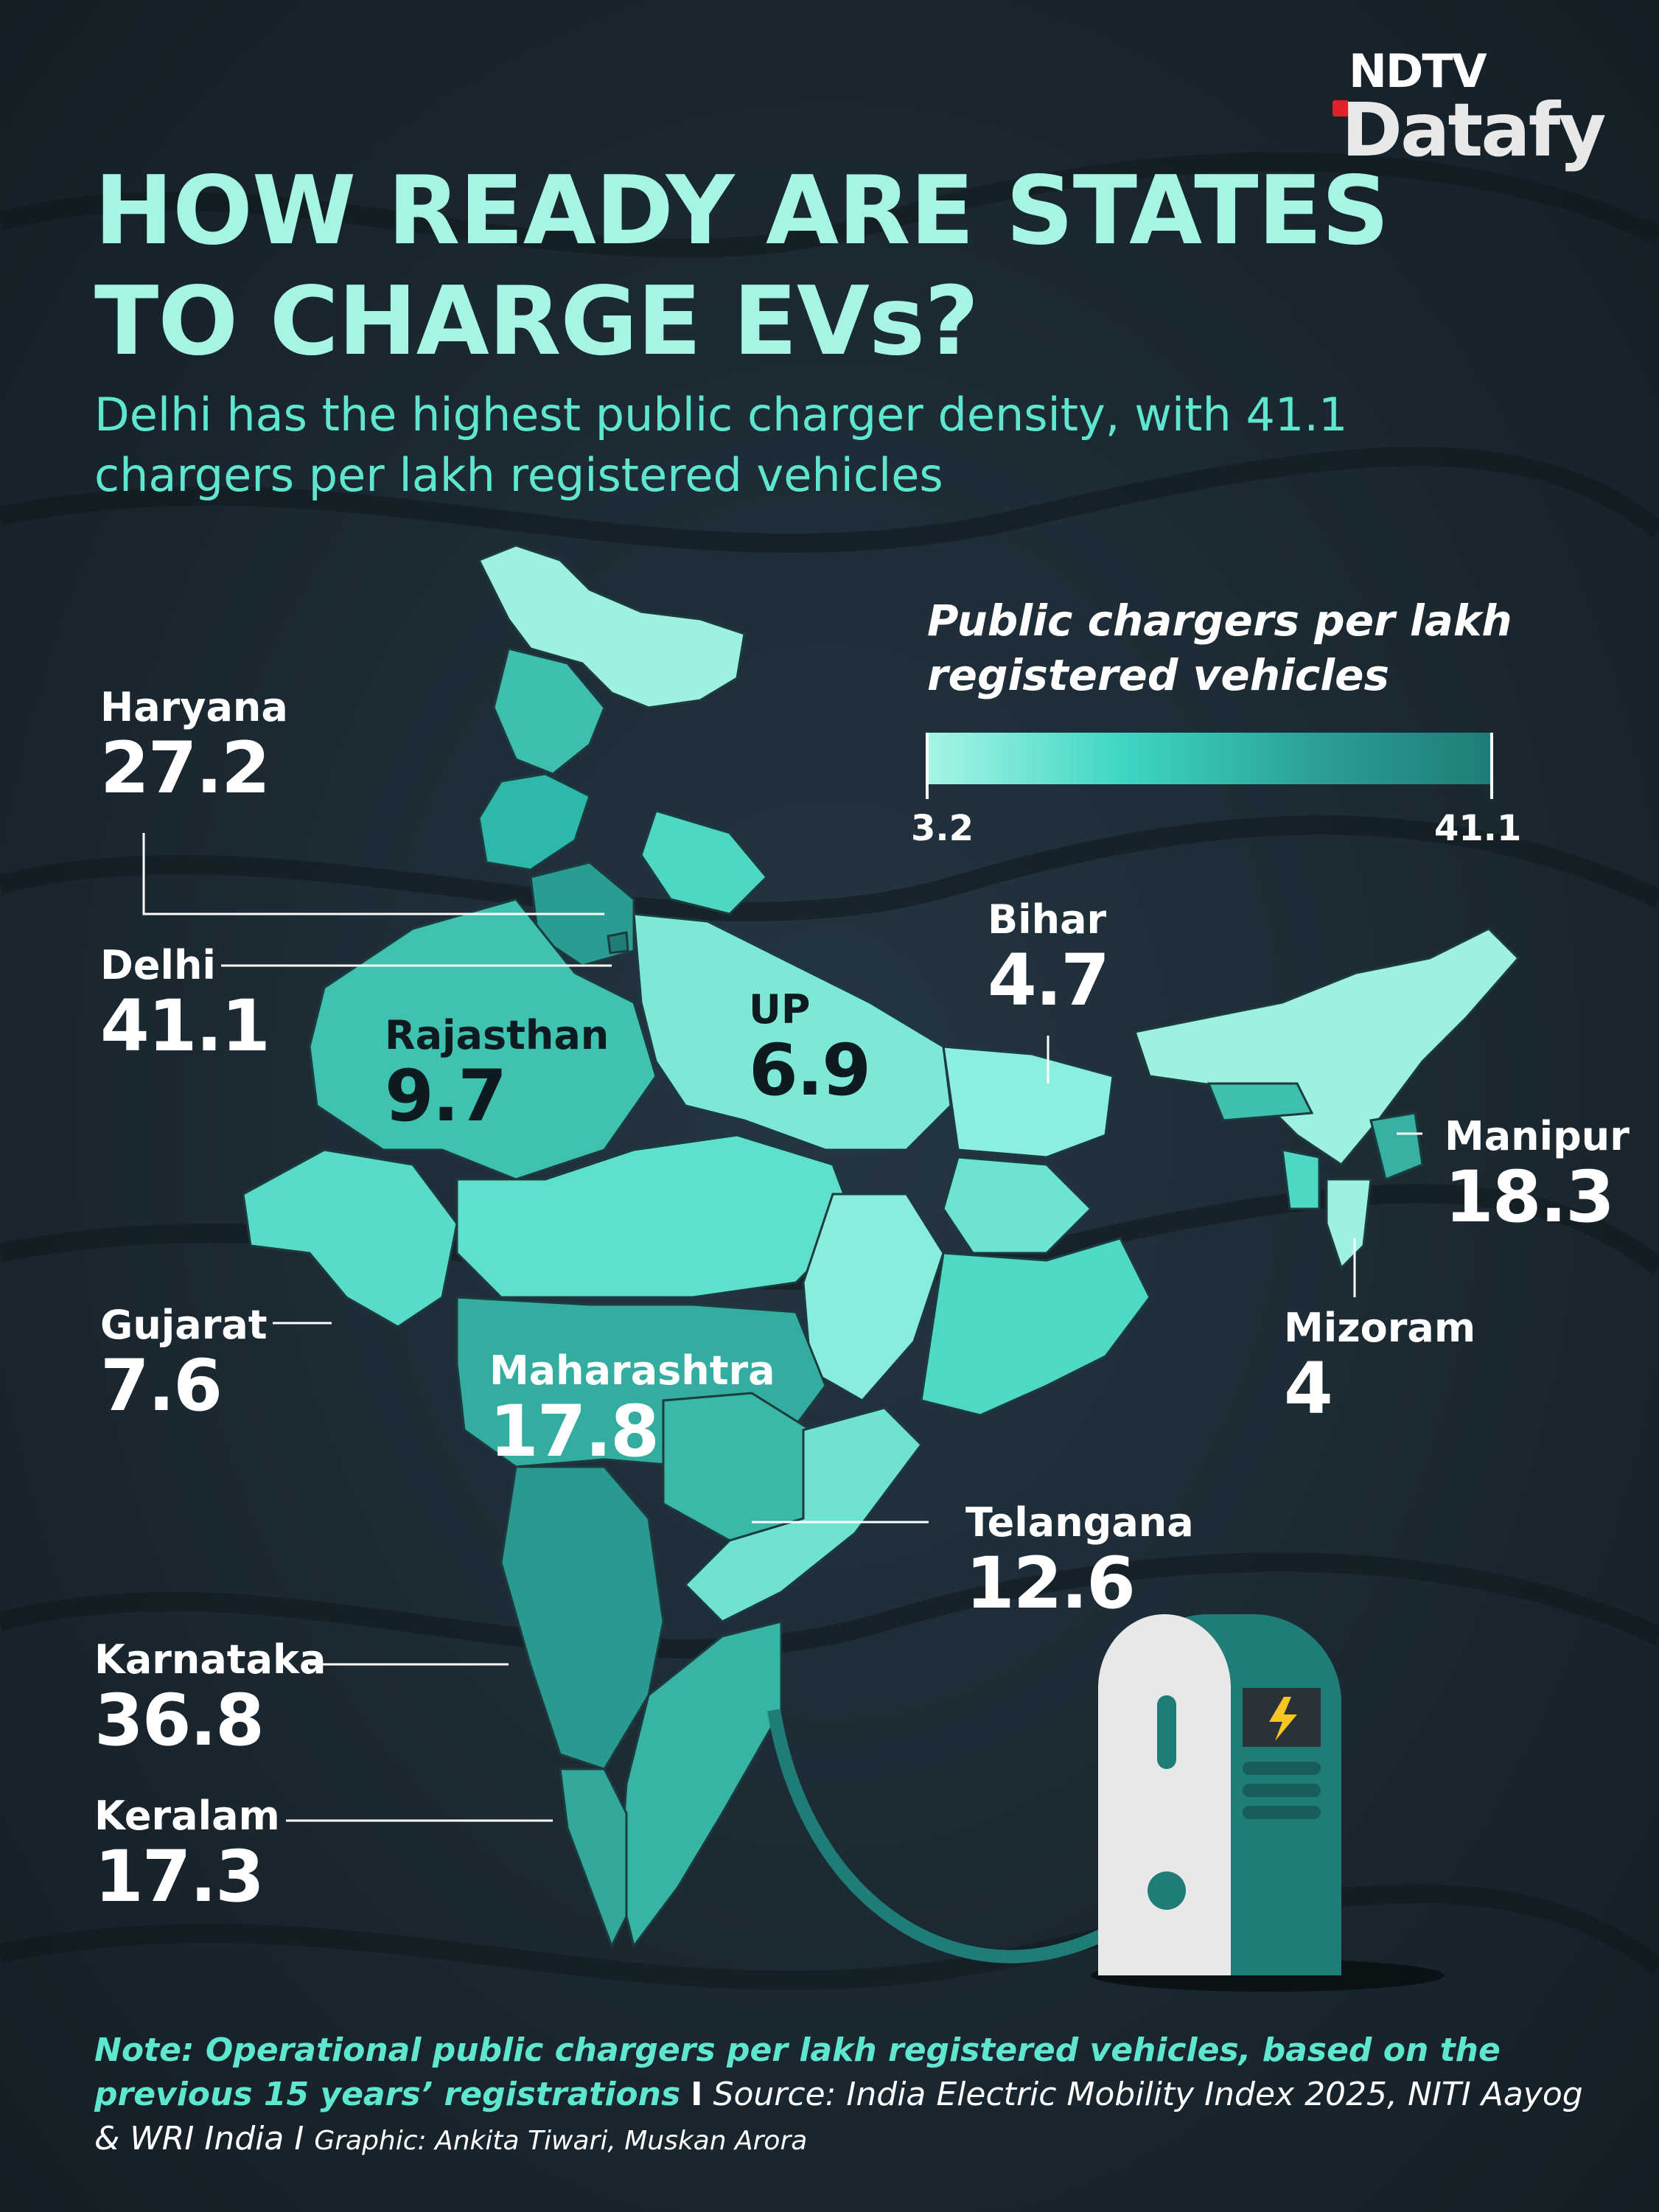  Describe the element at coordinates (1473, 130) in the screenshot. I see `brand-datafy-logo: Datafy` at that location.